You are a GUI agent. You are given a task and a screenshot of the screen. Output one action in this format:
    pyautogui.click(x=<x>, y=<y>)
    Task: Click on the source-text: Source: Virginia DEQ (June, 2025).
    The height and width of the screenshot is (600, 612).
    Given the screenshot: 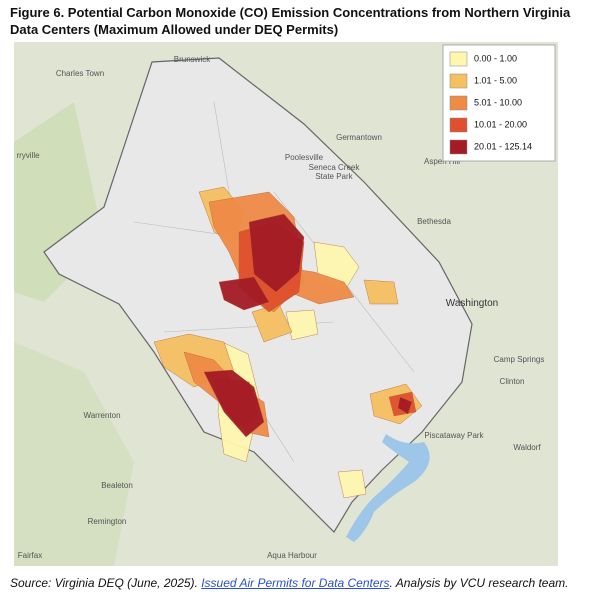 What is the action you would take?
    pyautogui.click(x=106, y=583)
    